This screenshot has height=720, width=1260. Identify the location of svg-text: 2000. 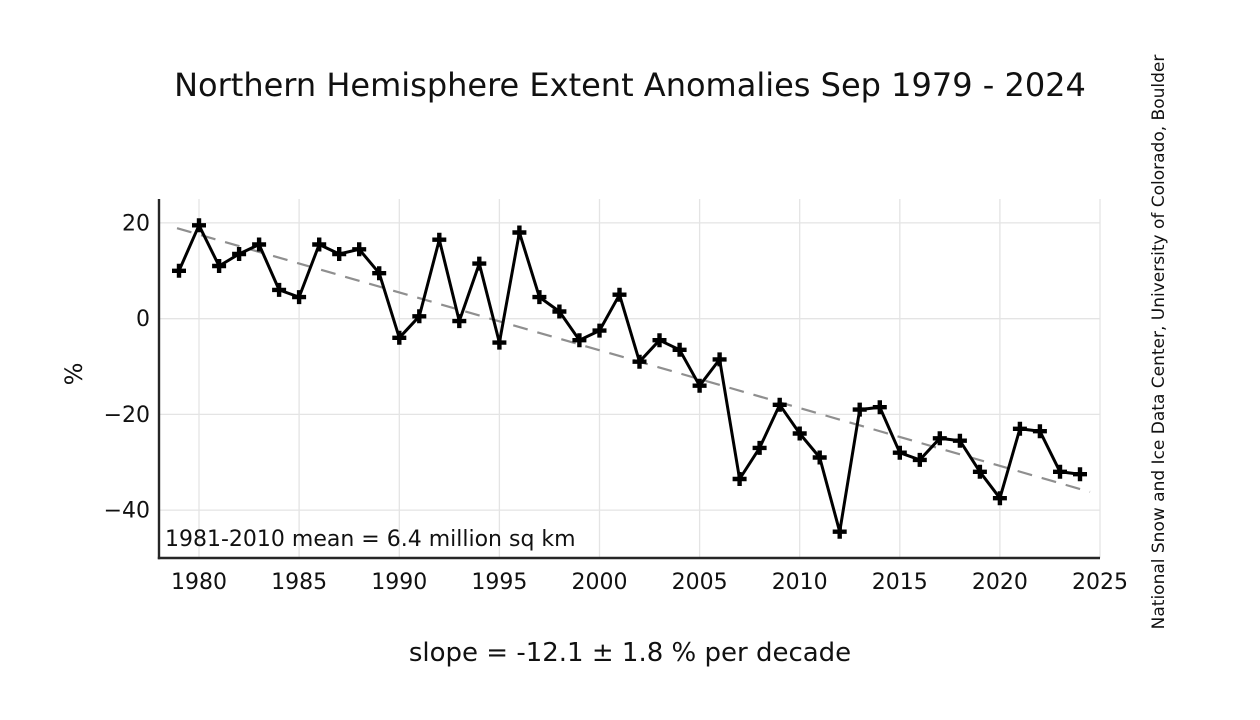
(600, 582).